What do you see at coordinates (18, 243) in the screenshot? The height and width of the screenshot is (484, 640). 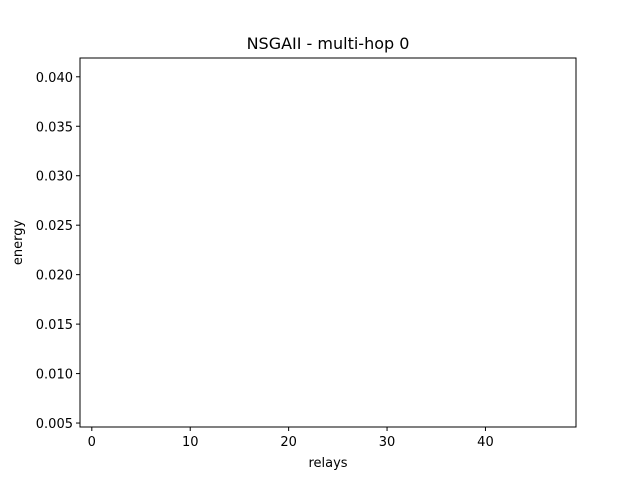 I see `y-axis-label: energy` at bounding box center [18, 243].